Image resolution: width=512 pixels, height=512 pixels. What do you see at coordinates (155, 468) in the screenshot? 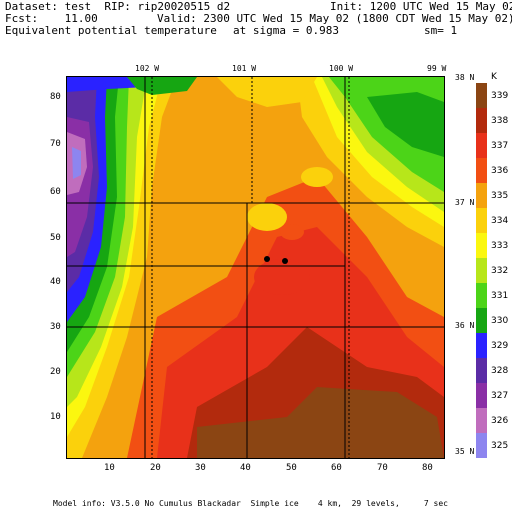
I see `x-tick-20: 20` at bounding box center [155, 468].